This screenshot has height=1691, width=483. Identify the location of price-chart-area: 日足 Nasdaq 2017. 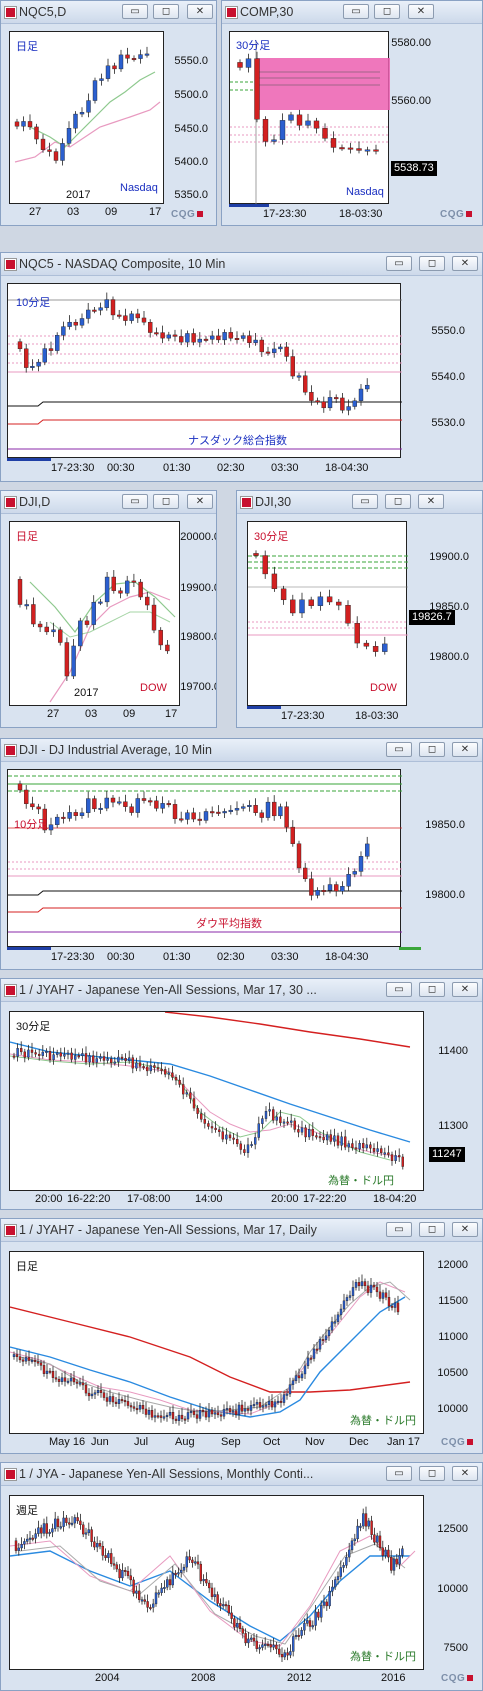
(86, 117).